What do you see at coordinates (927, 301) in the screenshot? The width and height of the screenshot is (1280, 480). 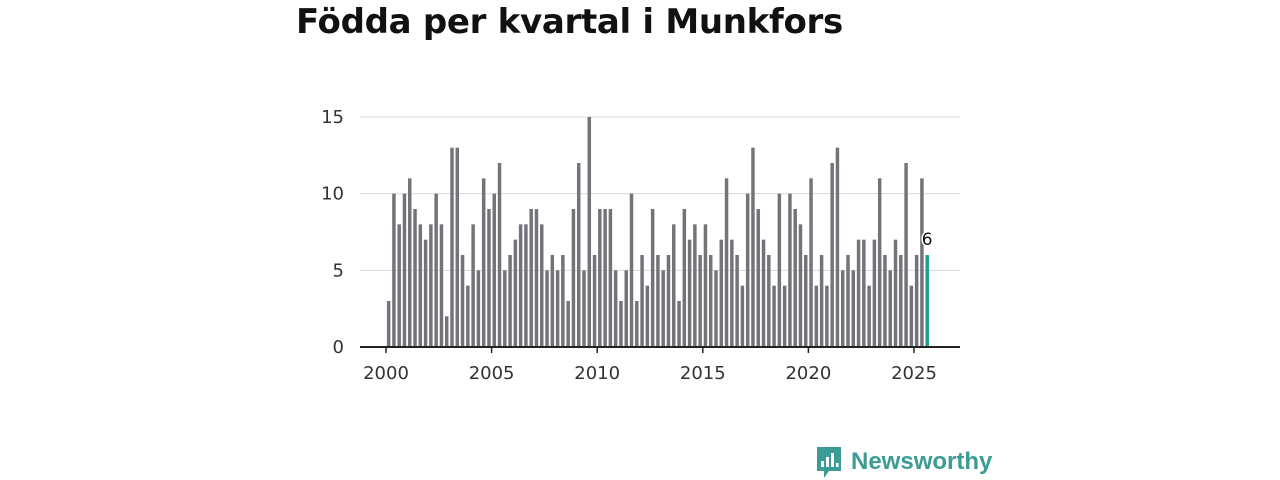 I see `bar-highlight` at bounding box center [927, 301].